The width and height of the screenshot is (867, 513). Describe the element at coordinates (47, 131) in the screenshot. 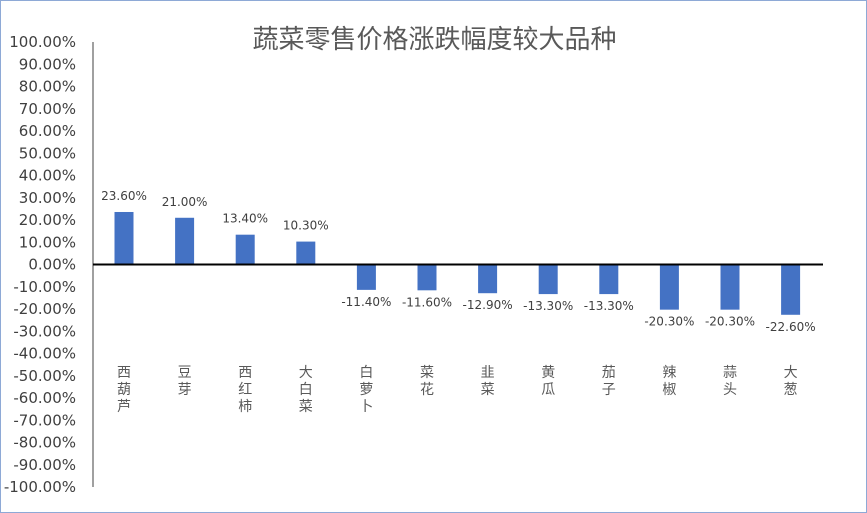

I see `y-tick-label: 60.00%` at that location.